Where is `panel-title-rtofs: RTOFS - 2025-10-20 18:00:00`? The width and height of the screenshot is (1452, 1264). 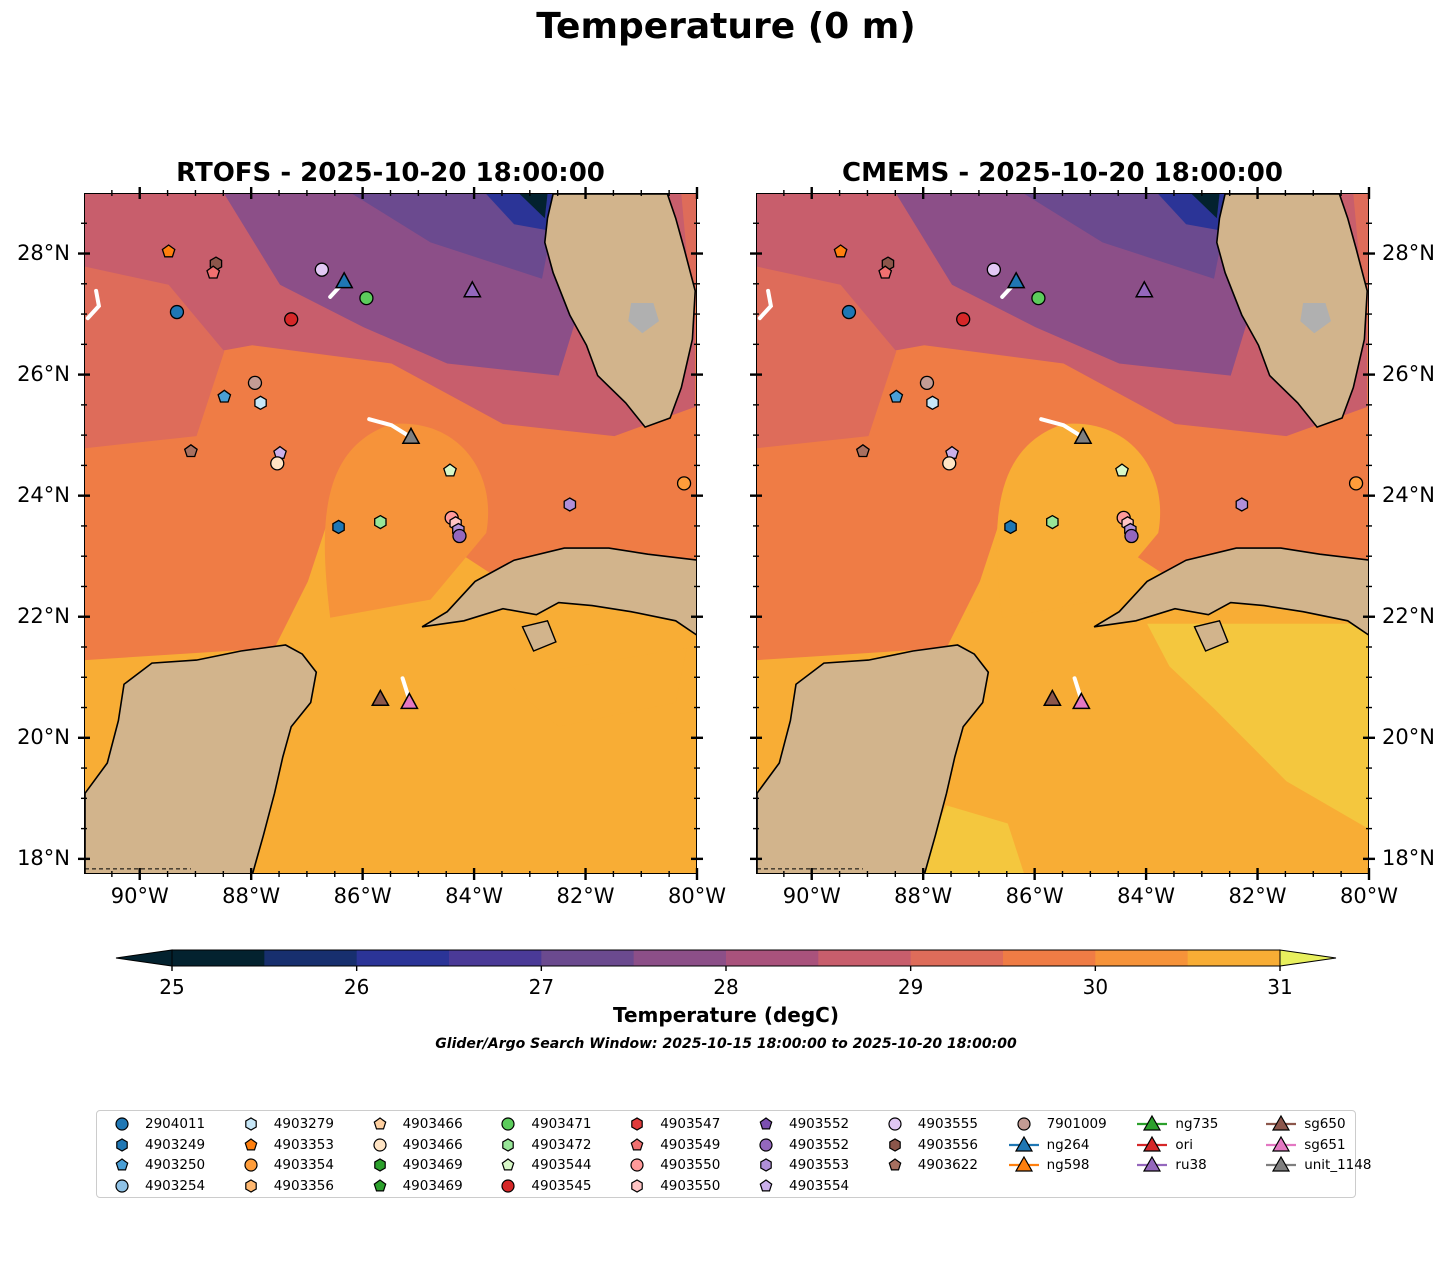
panel-title-rtofs: RTOFS - 2025-10-20 18:00:00 is located at coordinates (390, 173).